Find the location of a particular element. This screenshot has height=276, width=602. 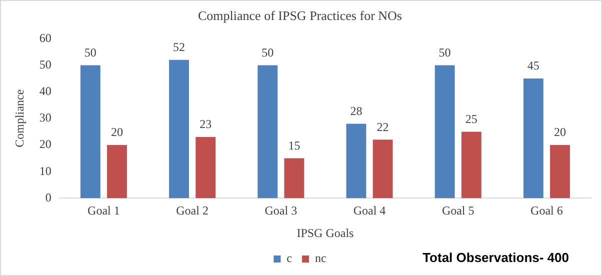

x-tick-label: Goal 3 is located at coordinates (281, 211).